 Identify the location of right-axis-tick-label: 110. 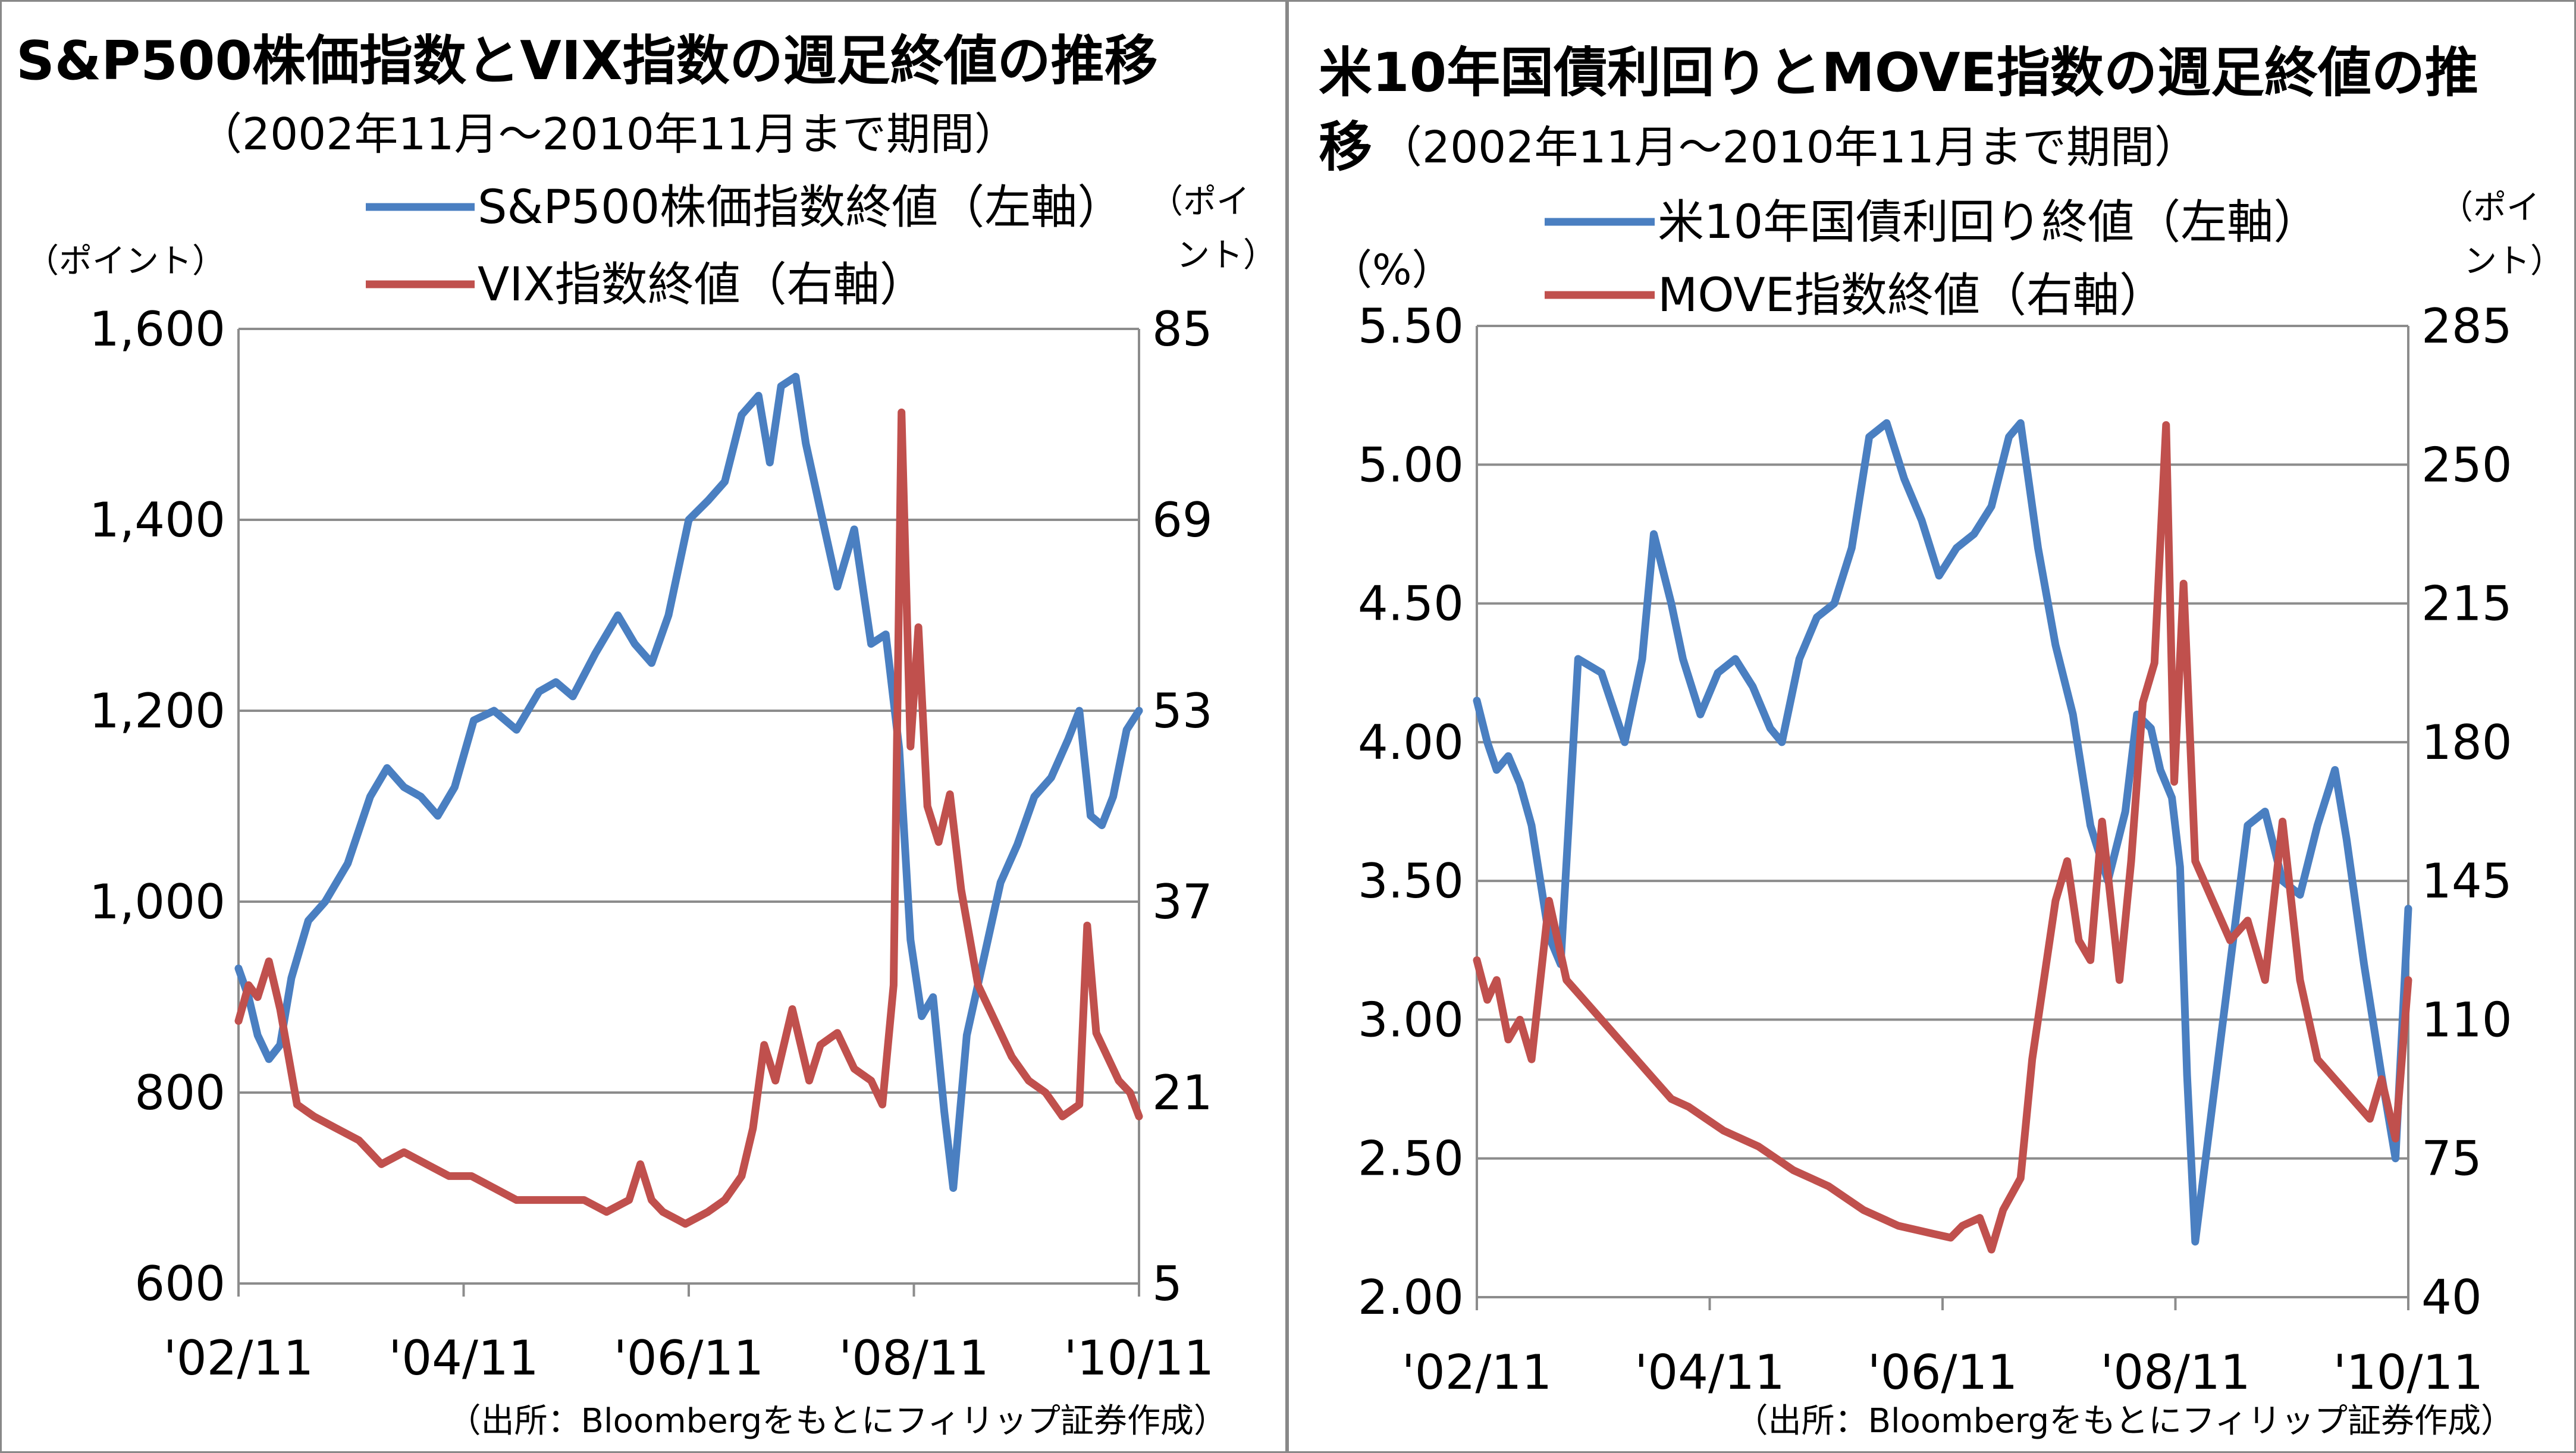
(2466, 1019).